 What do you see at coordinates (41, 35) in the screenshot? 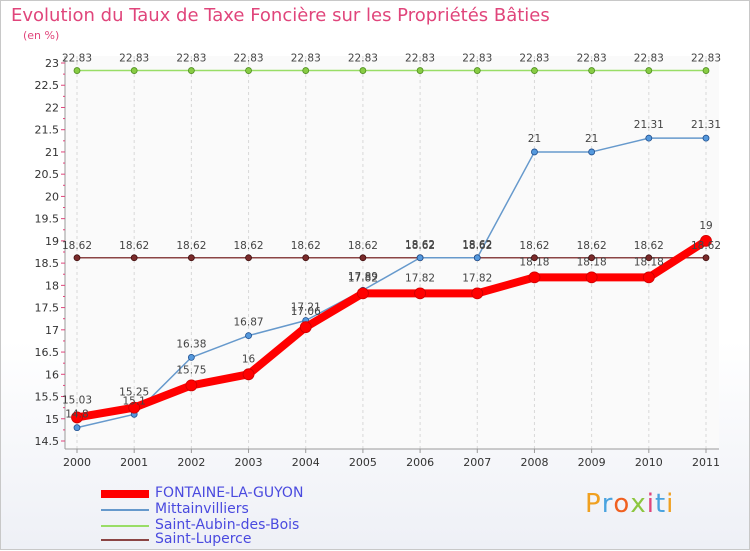
I see `y-unit-label: (en %)` at bounding box center [41, 35].